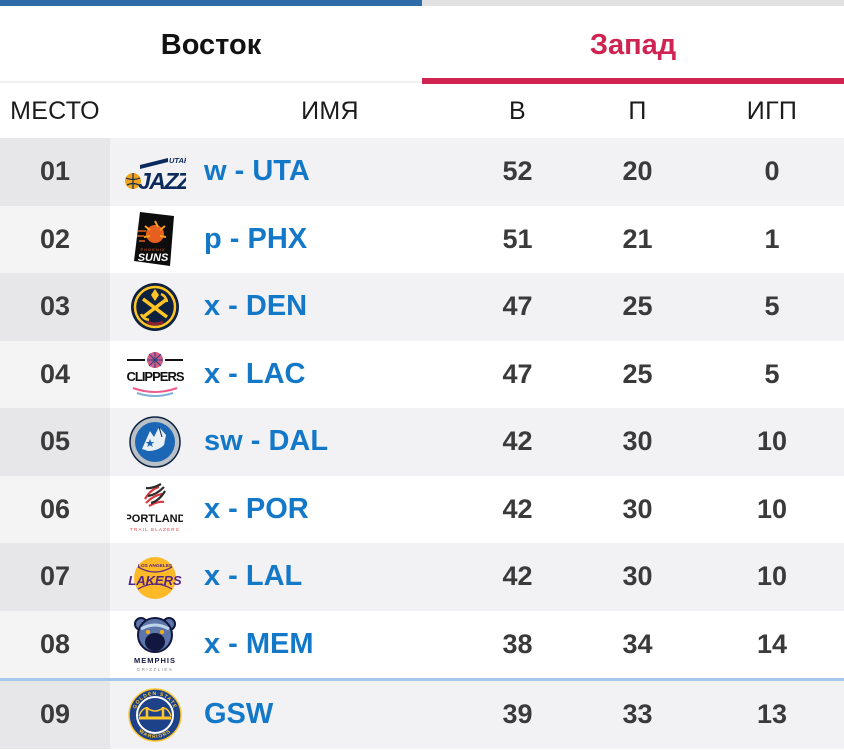  I want to click on golden-state-warriors-logo: GOLDEN STATE WARRIORS, so click(155, 715).